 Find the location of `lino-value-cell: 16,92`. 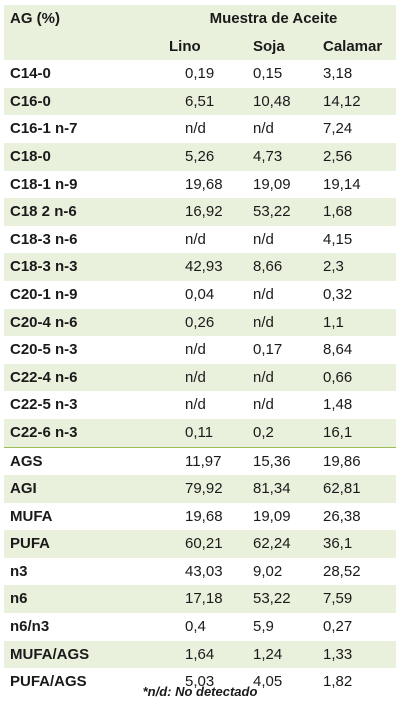

lino-value-cell: 16,92 is located at coordinates (199, 212).